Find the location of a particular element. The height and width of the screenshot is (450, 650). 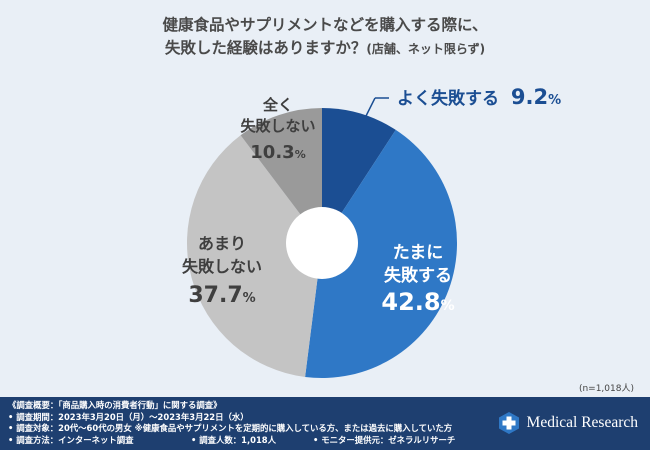

survey-period: • 調査期間：2023年3月20日（月）～2023年3月22日（水） is located at coordinates (128, 416).